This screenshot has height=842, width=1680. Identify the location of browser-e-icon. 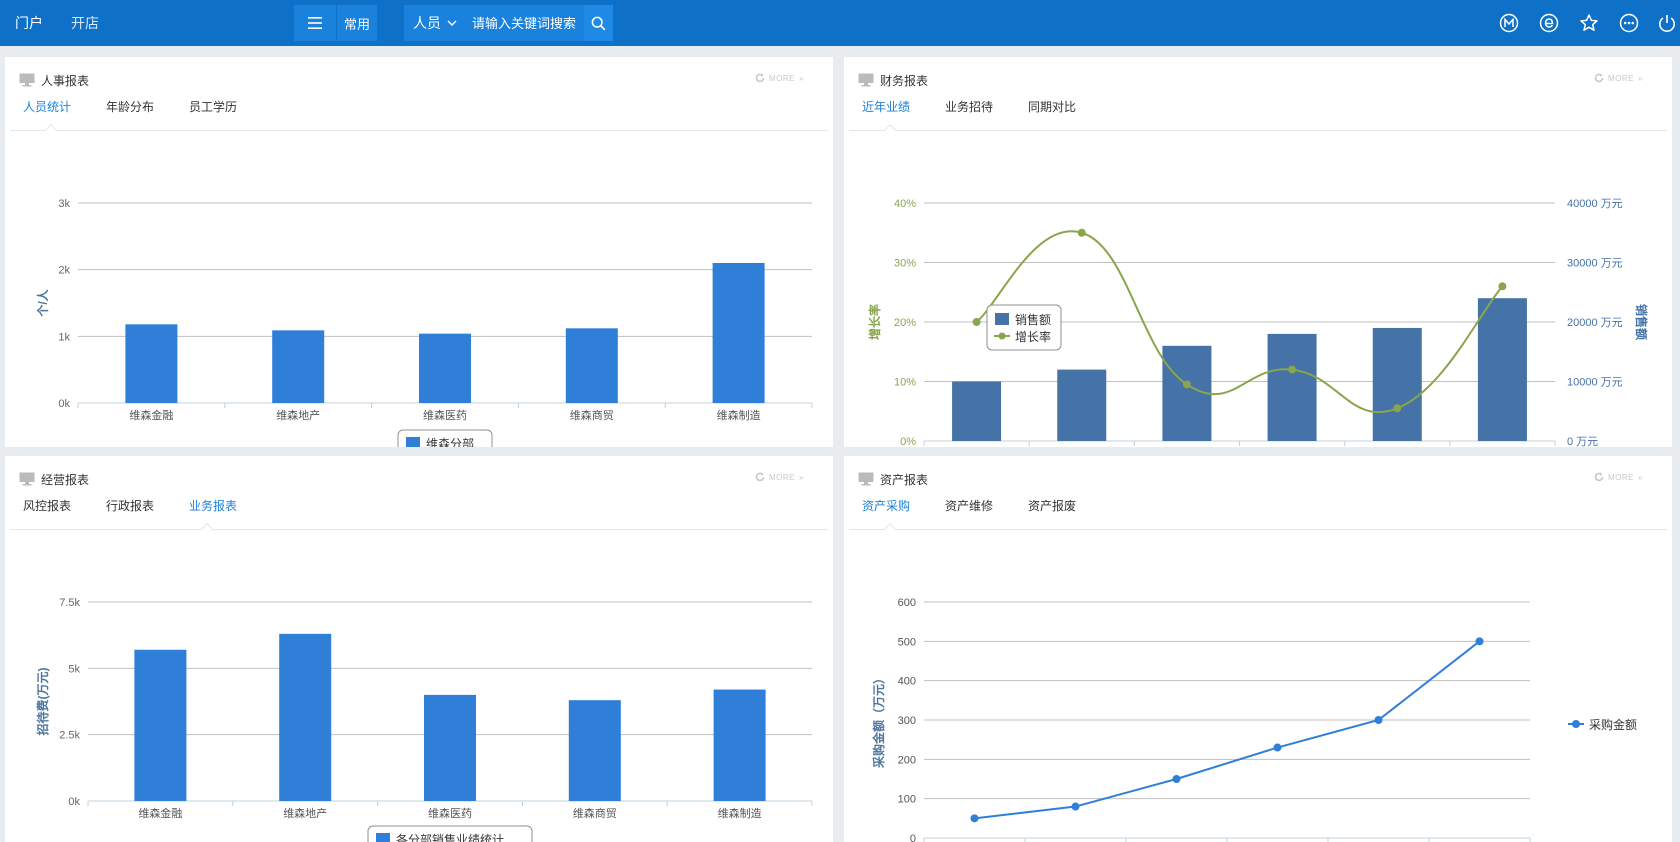
(1549, 23).